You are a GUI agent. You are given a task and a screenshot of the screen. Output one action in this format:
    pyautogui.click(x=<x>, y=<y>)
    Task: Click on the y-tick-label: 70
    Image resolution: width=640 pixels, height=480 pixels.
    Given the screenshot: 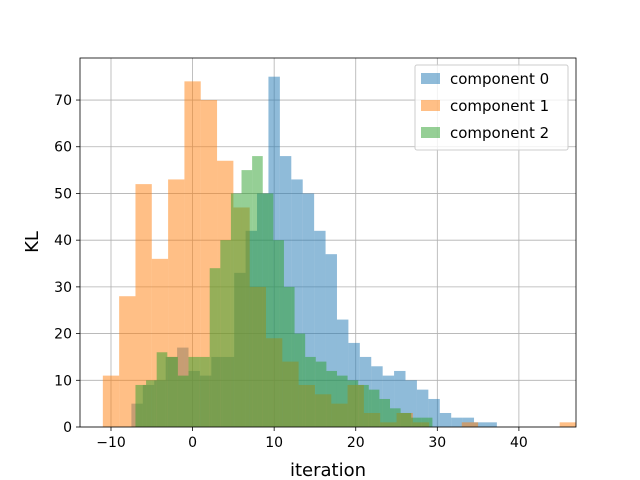 What is the action you would take?
    pyautogui.click(x=63, y=101)
    